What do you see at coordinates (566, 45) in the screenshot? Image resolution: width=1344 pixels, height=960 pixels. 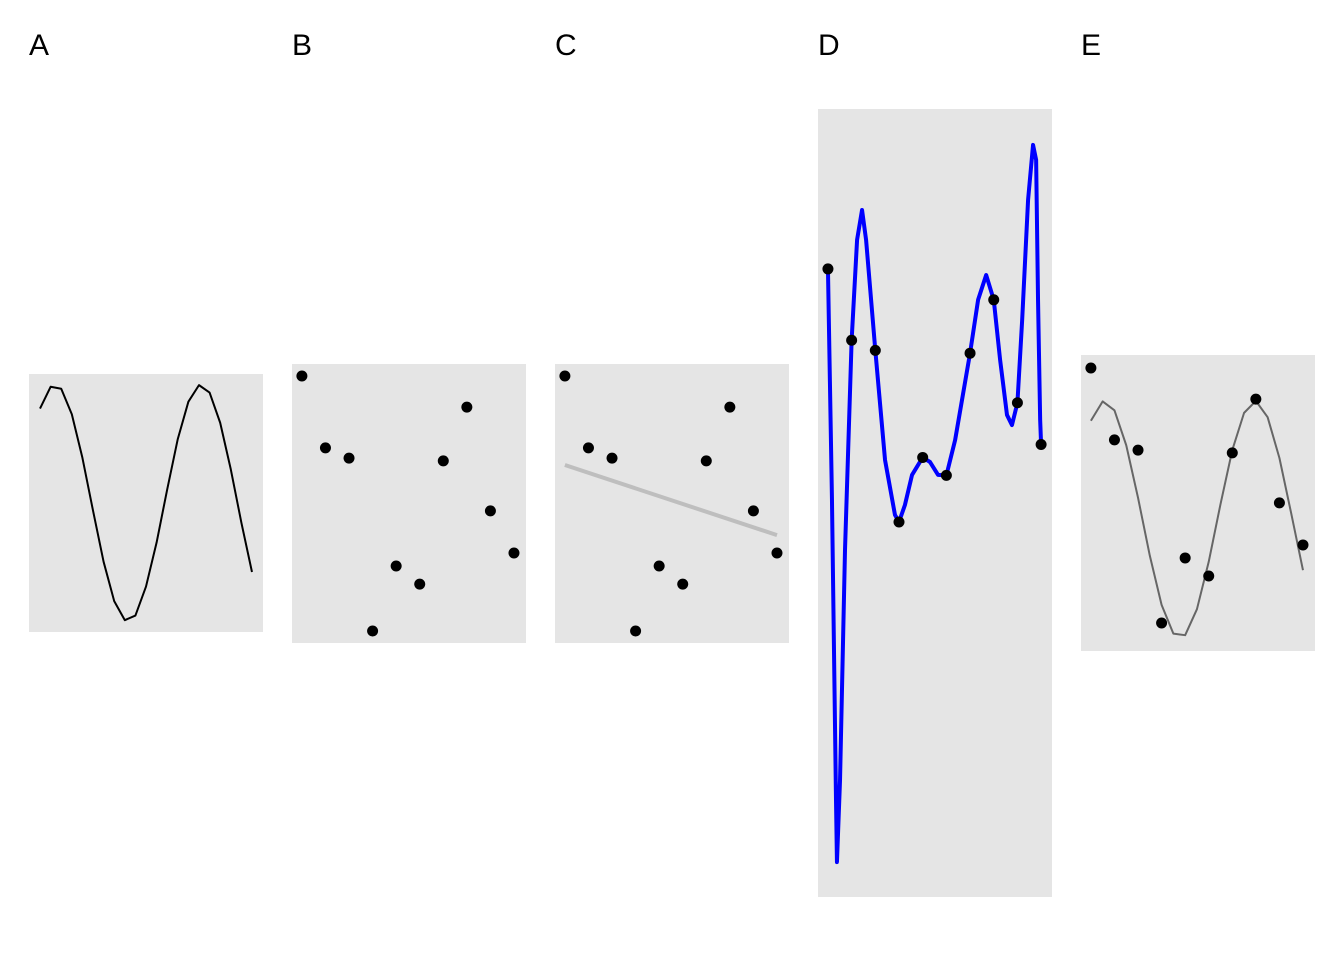 I see `panel-label: C` at bounding box center [566, 45].